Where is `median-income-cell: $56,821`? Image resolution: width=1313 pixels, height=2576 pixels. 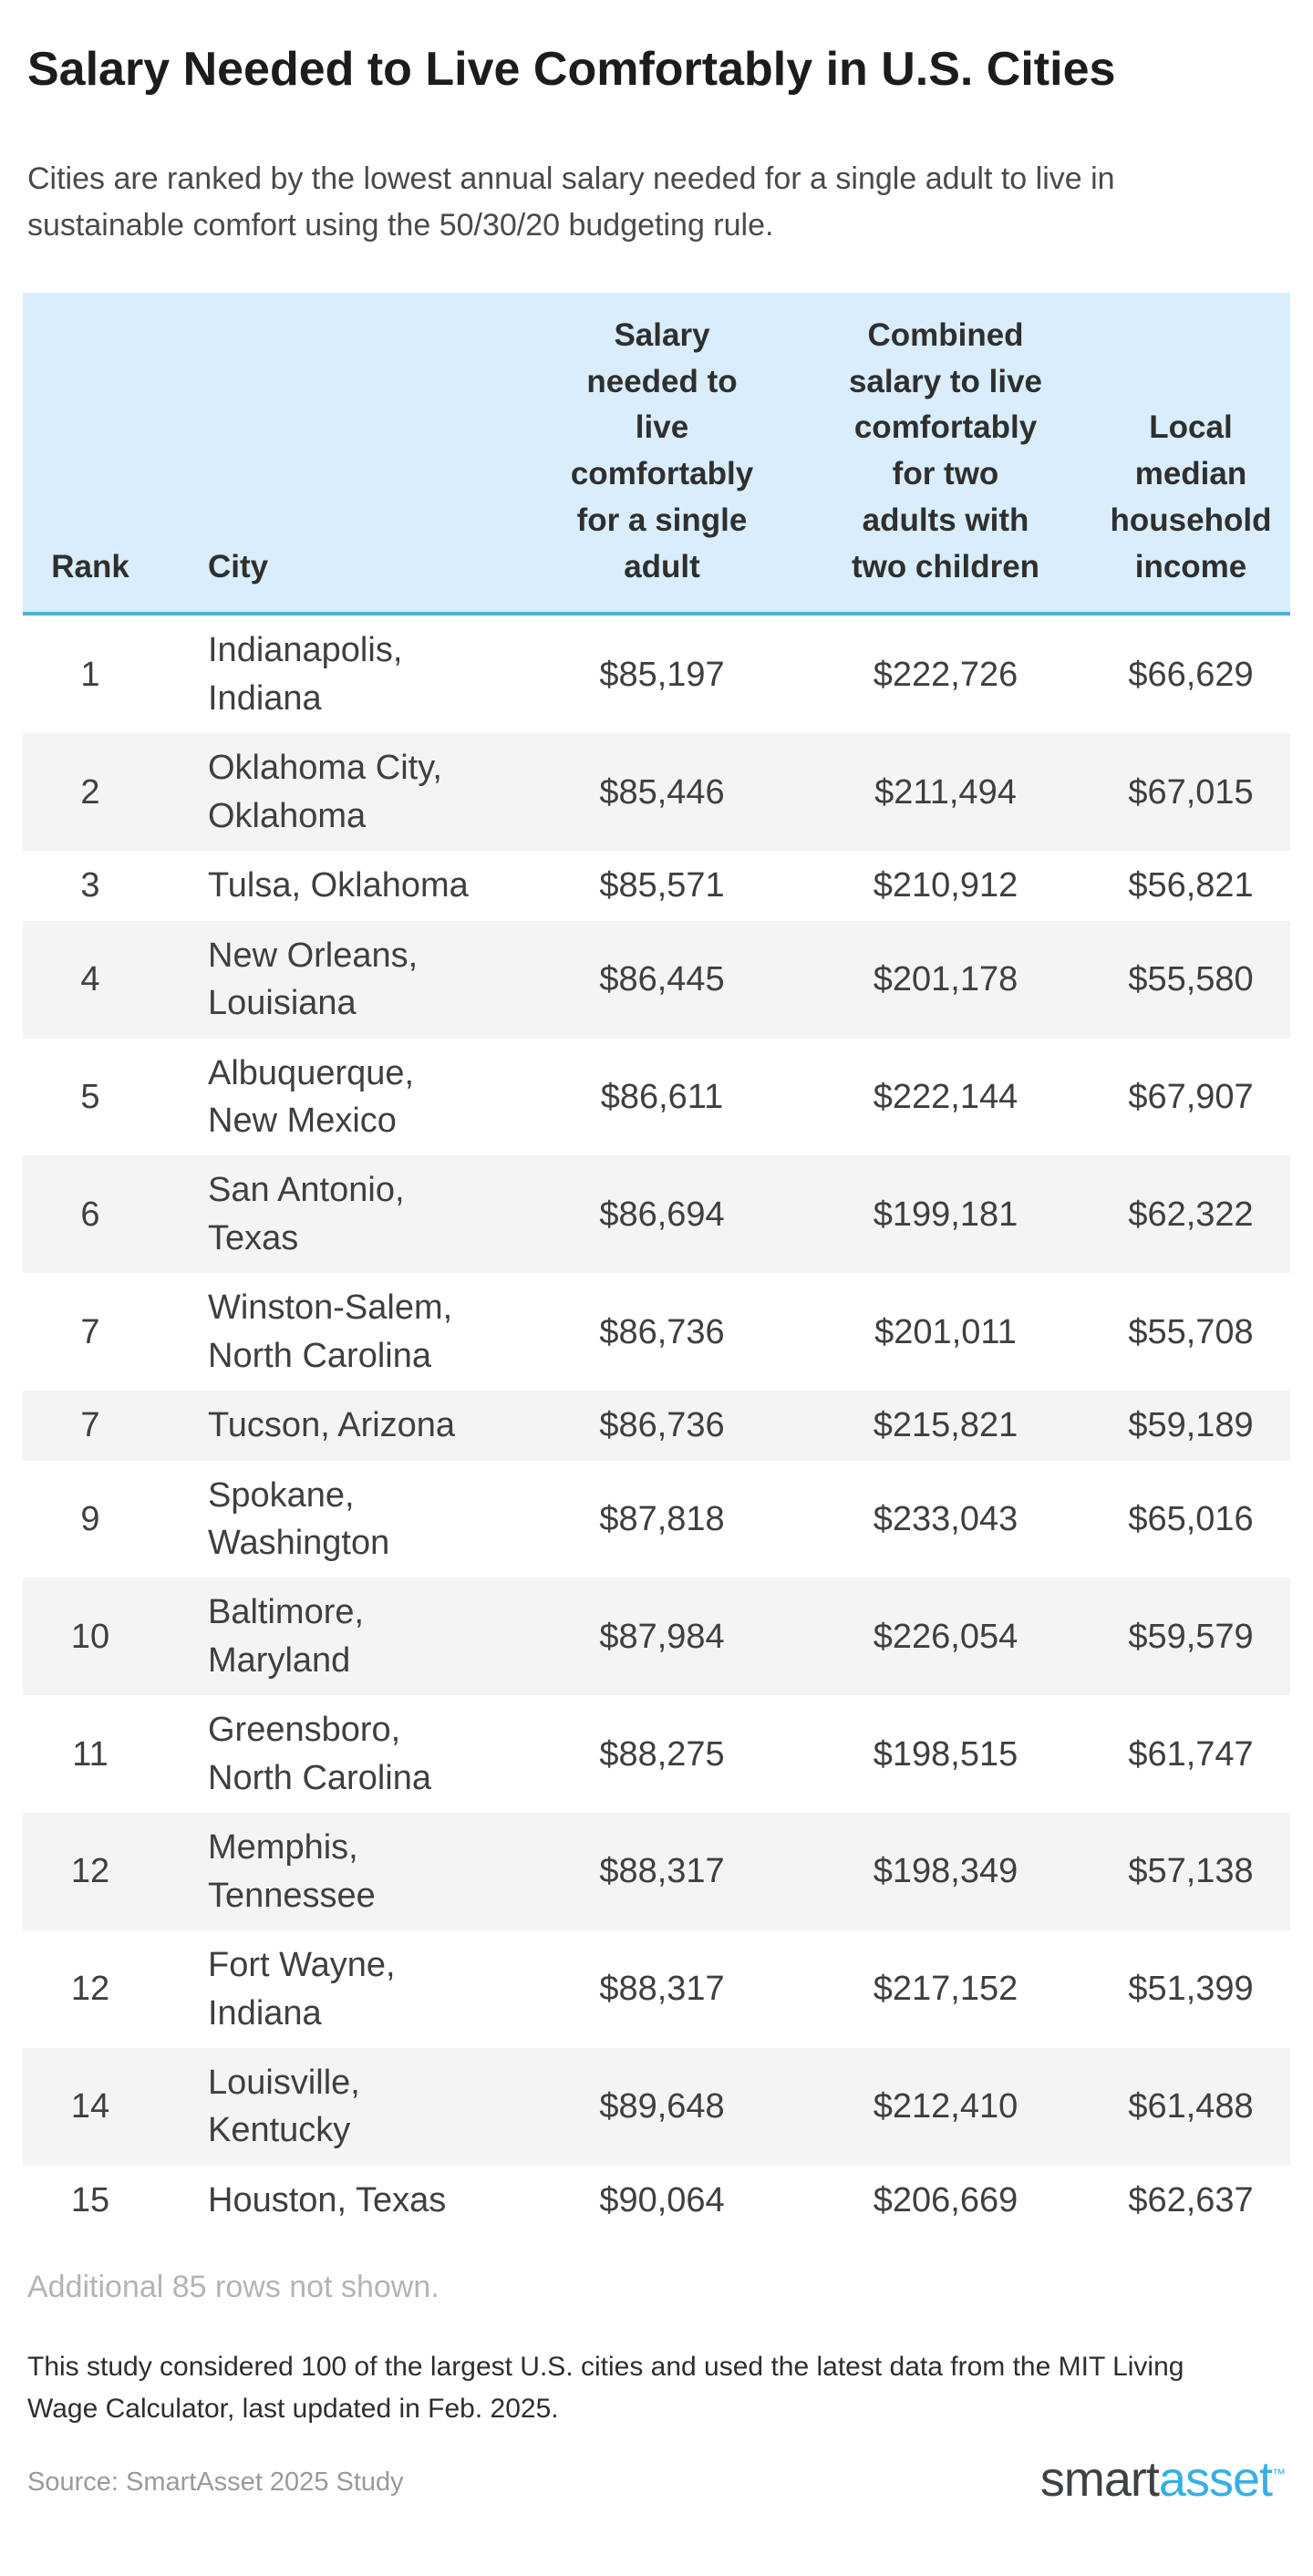
median-income-cell: $56,821 is located at coordinates (1191, 885).